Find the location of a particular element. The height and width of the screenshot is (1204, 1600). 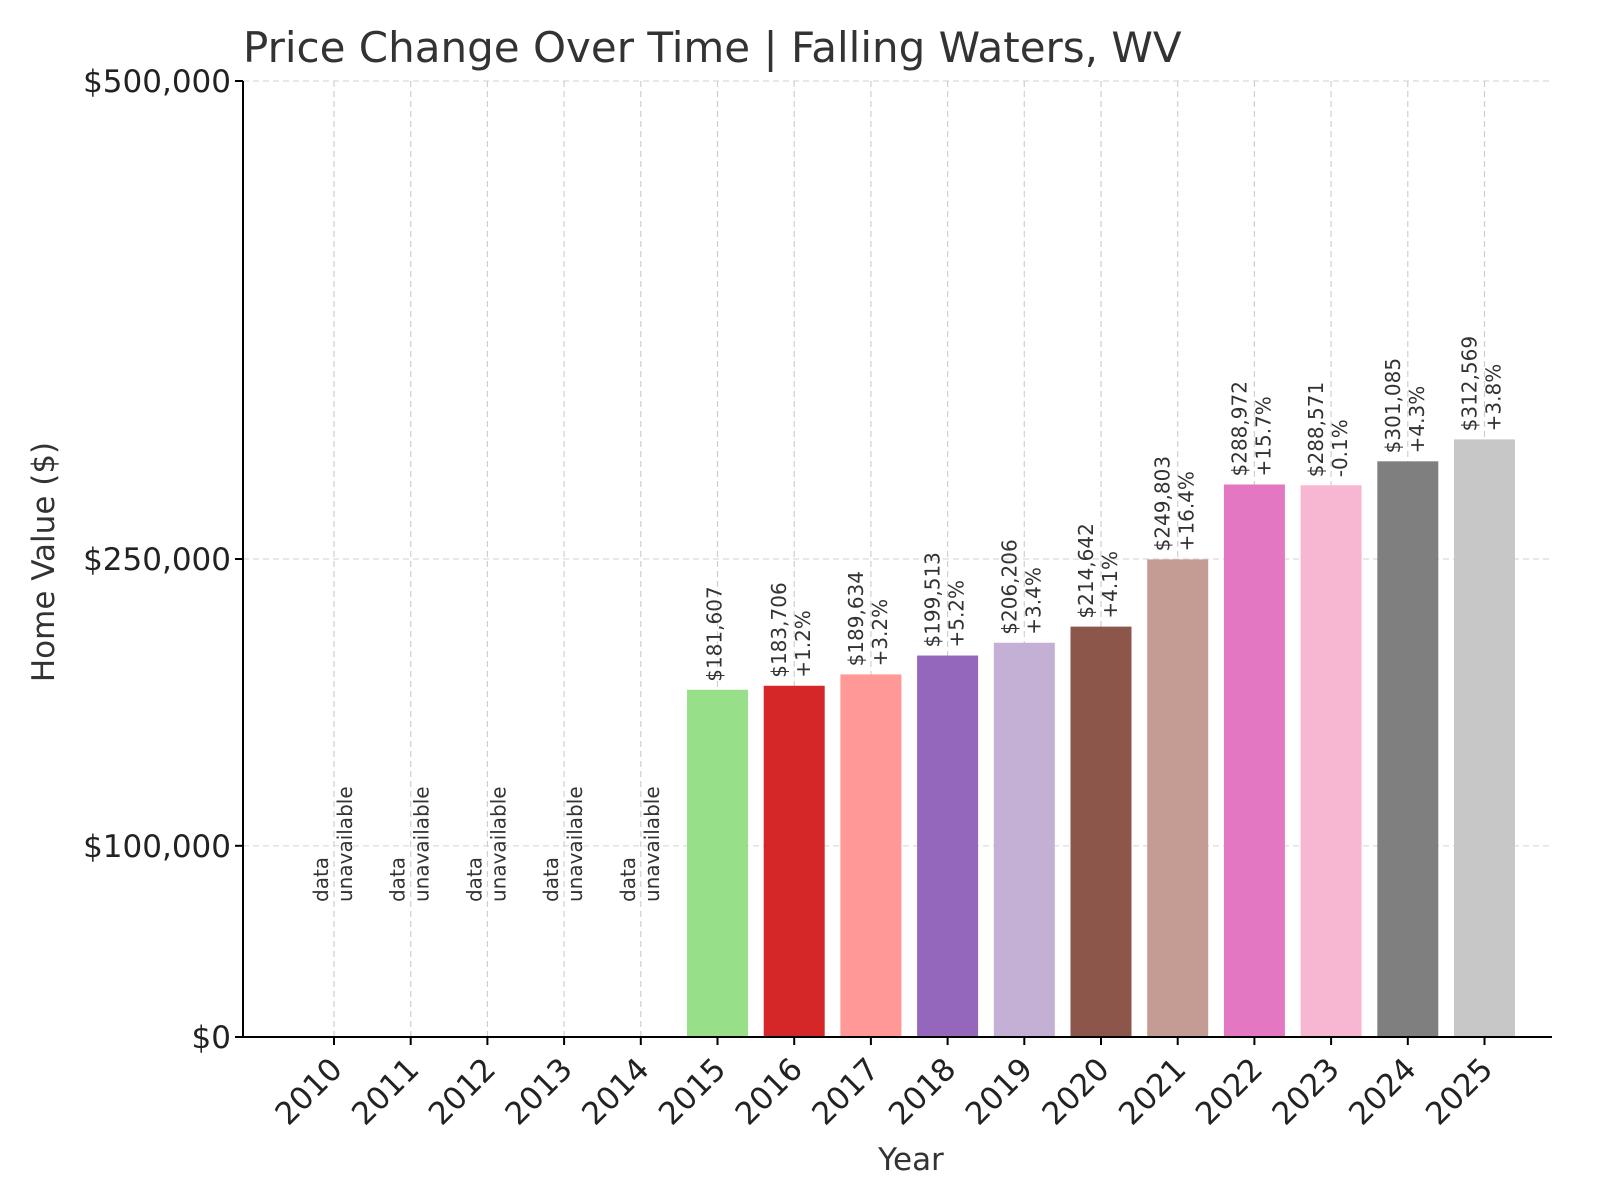

y-tick-label: $100,000 is located at coordinates (157, 847).